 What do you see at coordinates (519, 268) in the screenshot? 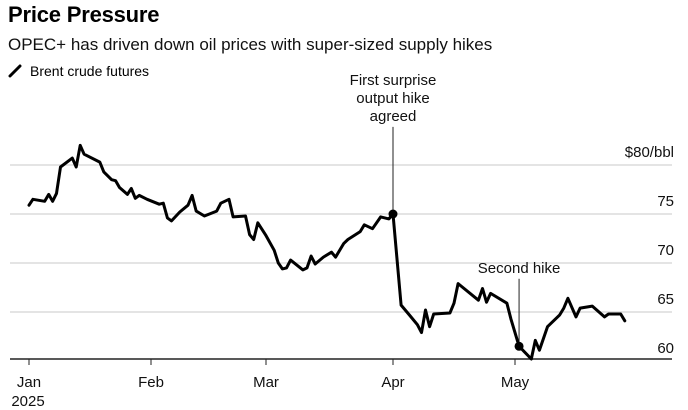
I see `annotation-label: Second hike` at bounding box center [519, 268].